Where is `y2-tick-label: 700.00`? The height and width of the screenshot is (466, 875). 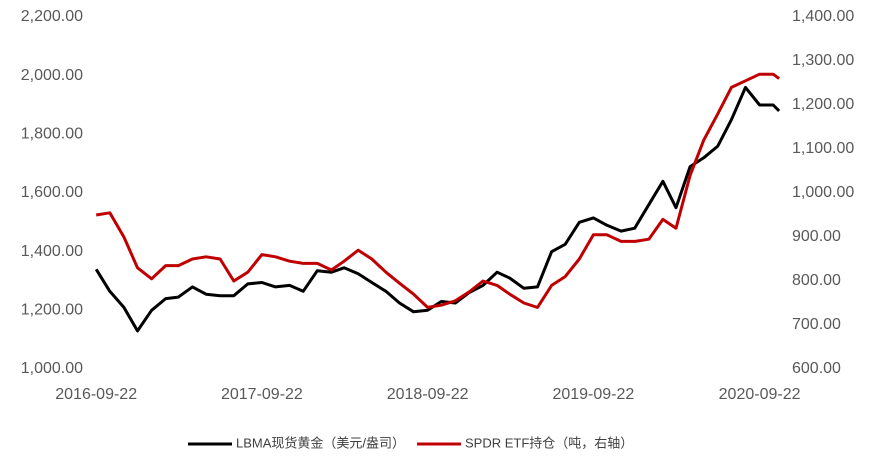
y2-tick-label: 700.00 is located at coordinates (816, 324).